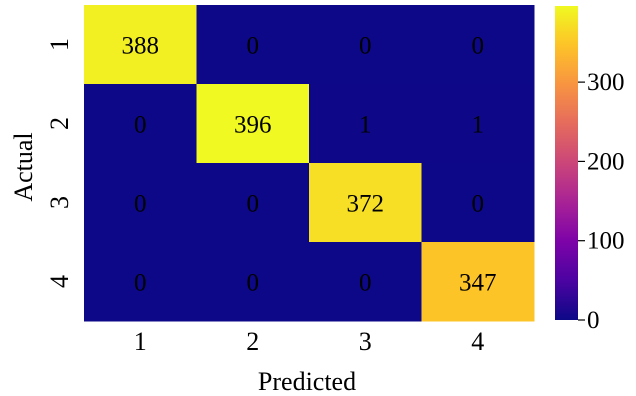 This screenshot has width=636, height=396. I want to click on heatmap-cell-r3-c3, so click(365, 203).